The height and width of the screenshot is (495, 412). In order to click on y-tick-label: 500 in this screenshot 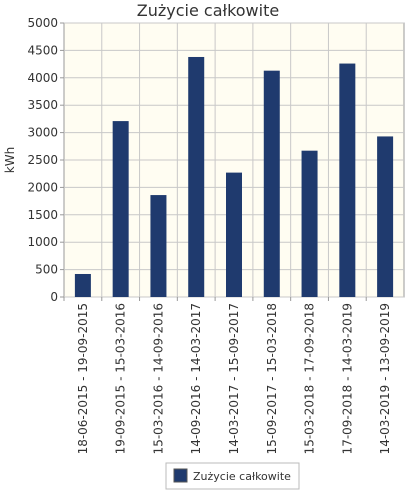, I will do `click(46, 270)`.